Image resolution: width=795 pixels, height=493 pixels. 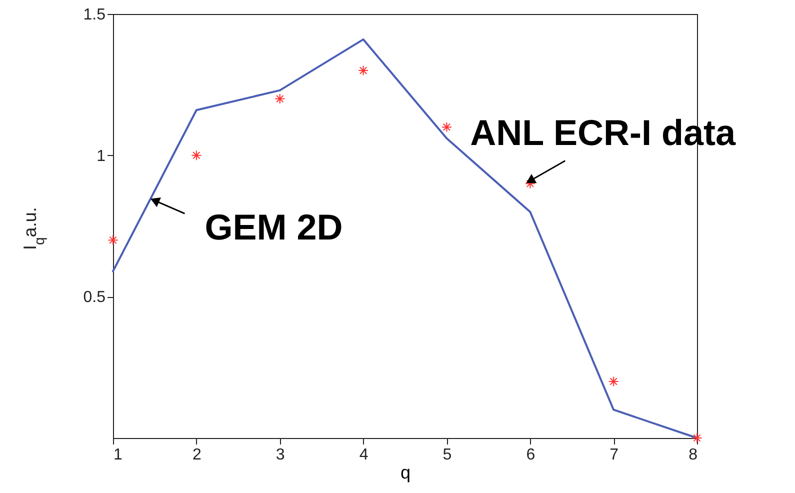 What do you see at coordinates (94, 297) in the screenshot?
I see `y-tick-label: 0.5` at bounding box center [94, 297].